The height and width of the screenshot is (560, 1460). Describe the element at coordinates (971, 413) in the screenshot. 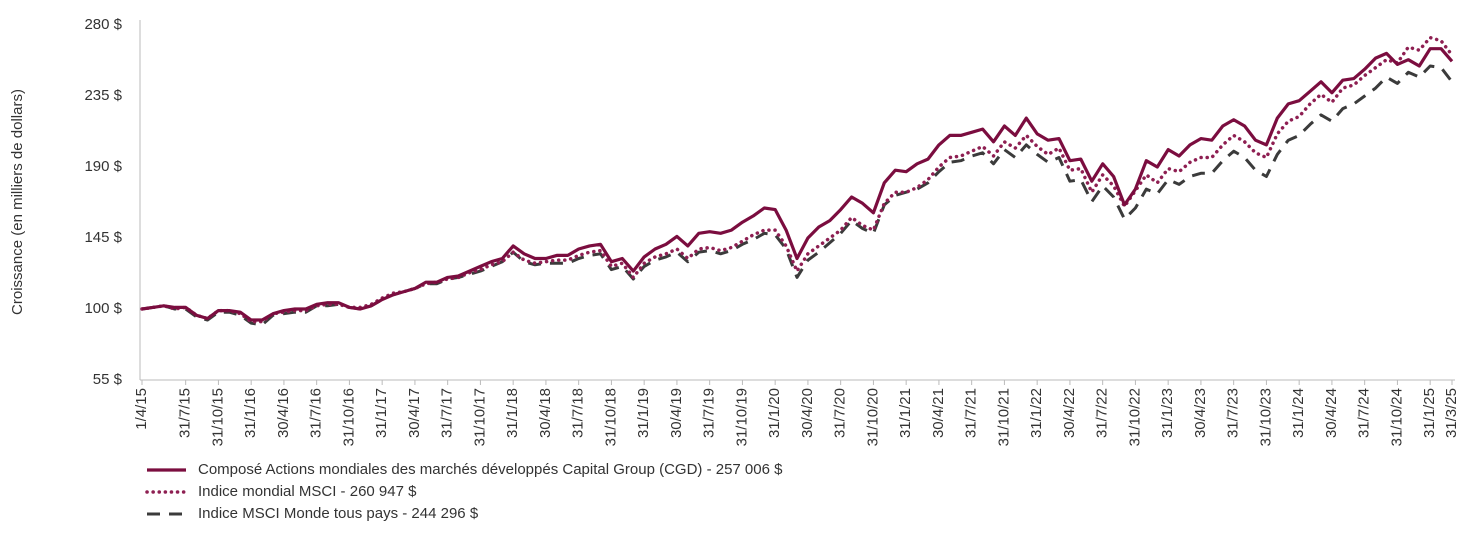

I see `x-tick-label: 31/7/21` at that location.